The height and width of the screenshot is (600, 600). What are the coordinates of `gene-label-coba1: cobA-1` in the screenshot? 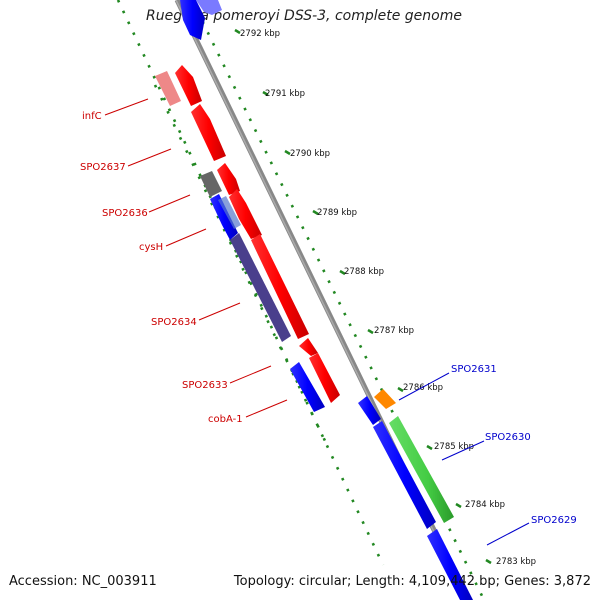 It's located at (225, 419).